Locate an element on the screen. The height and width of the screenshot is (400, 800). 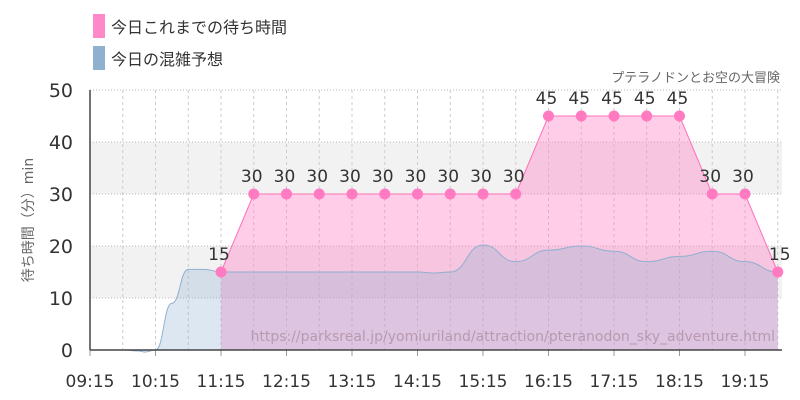
legend-label-actual: 今日これまでの待ち時間 is located at coordinates (199, 27).